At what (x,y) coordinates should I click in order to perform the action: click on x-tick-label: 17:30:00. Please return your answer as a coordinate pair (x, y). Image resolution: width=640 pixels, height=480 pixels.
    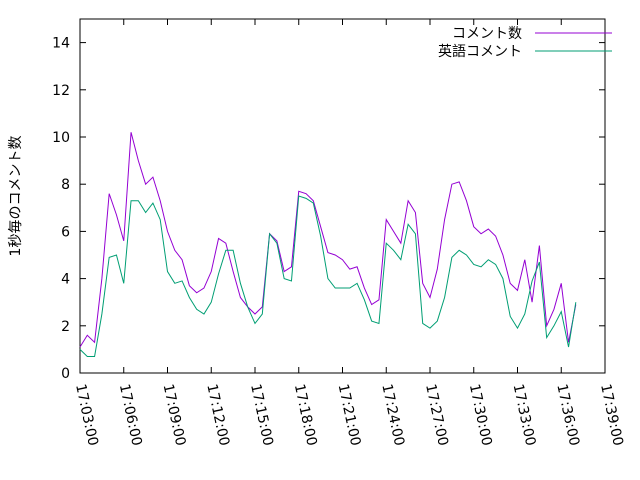
    Looking at the image, I should click on (480, 415).